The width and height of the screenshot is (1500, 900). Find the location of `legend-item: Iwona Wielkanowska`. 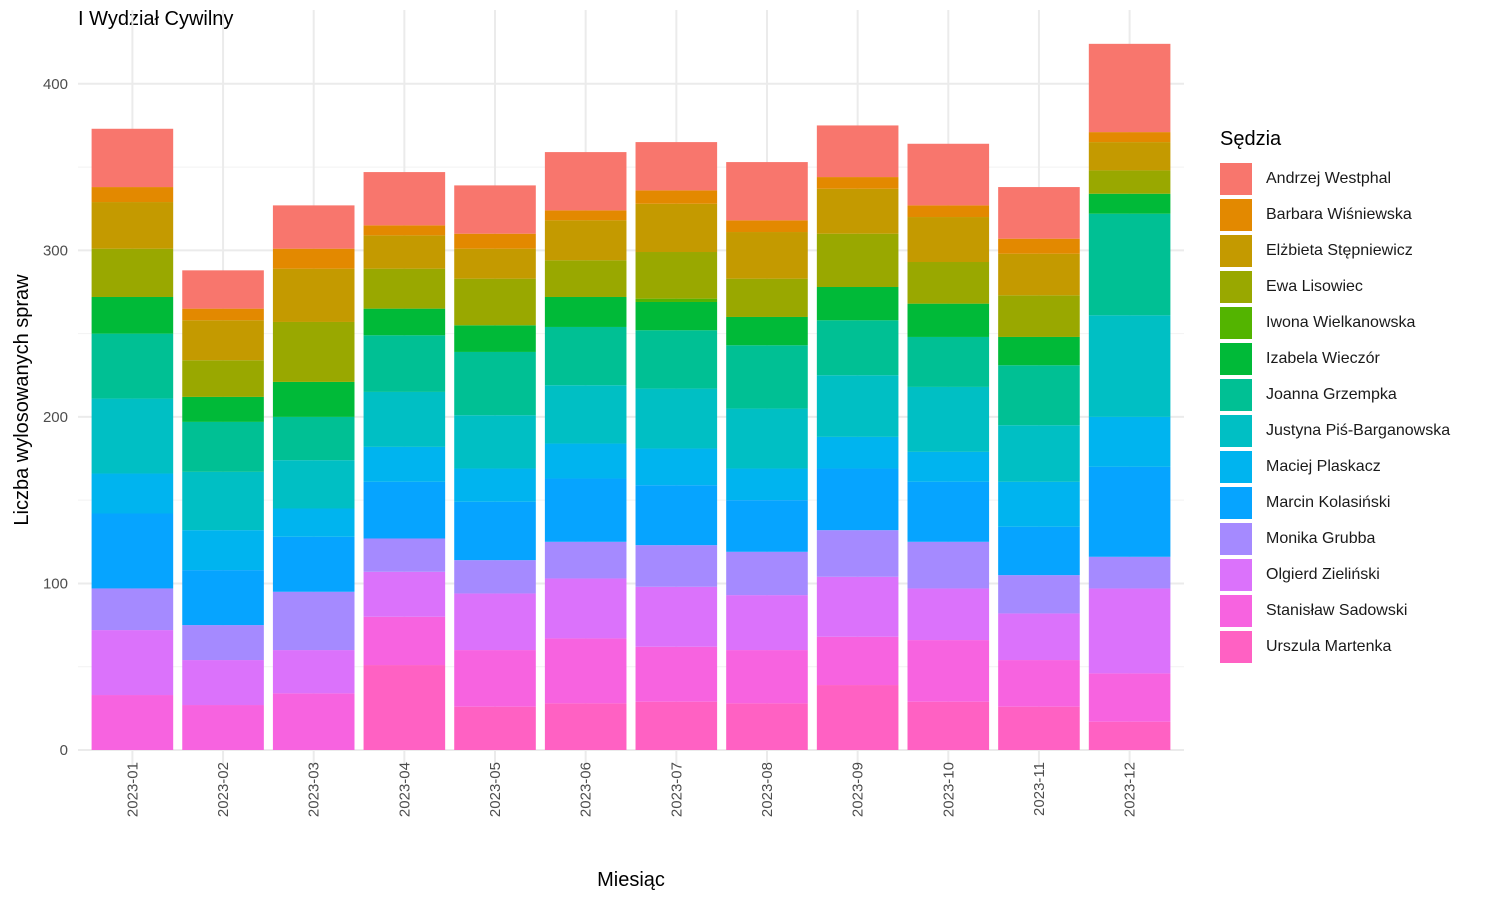

legend-item: Iwona Wielkanowska is located at coordinates (1335, 323).